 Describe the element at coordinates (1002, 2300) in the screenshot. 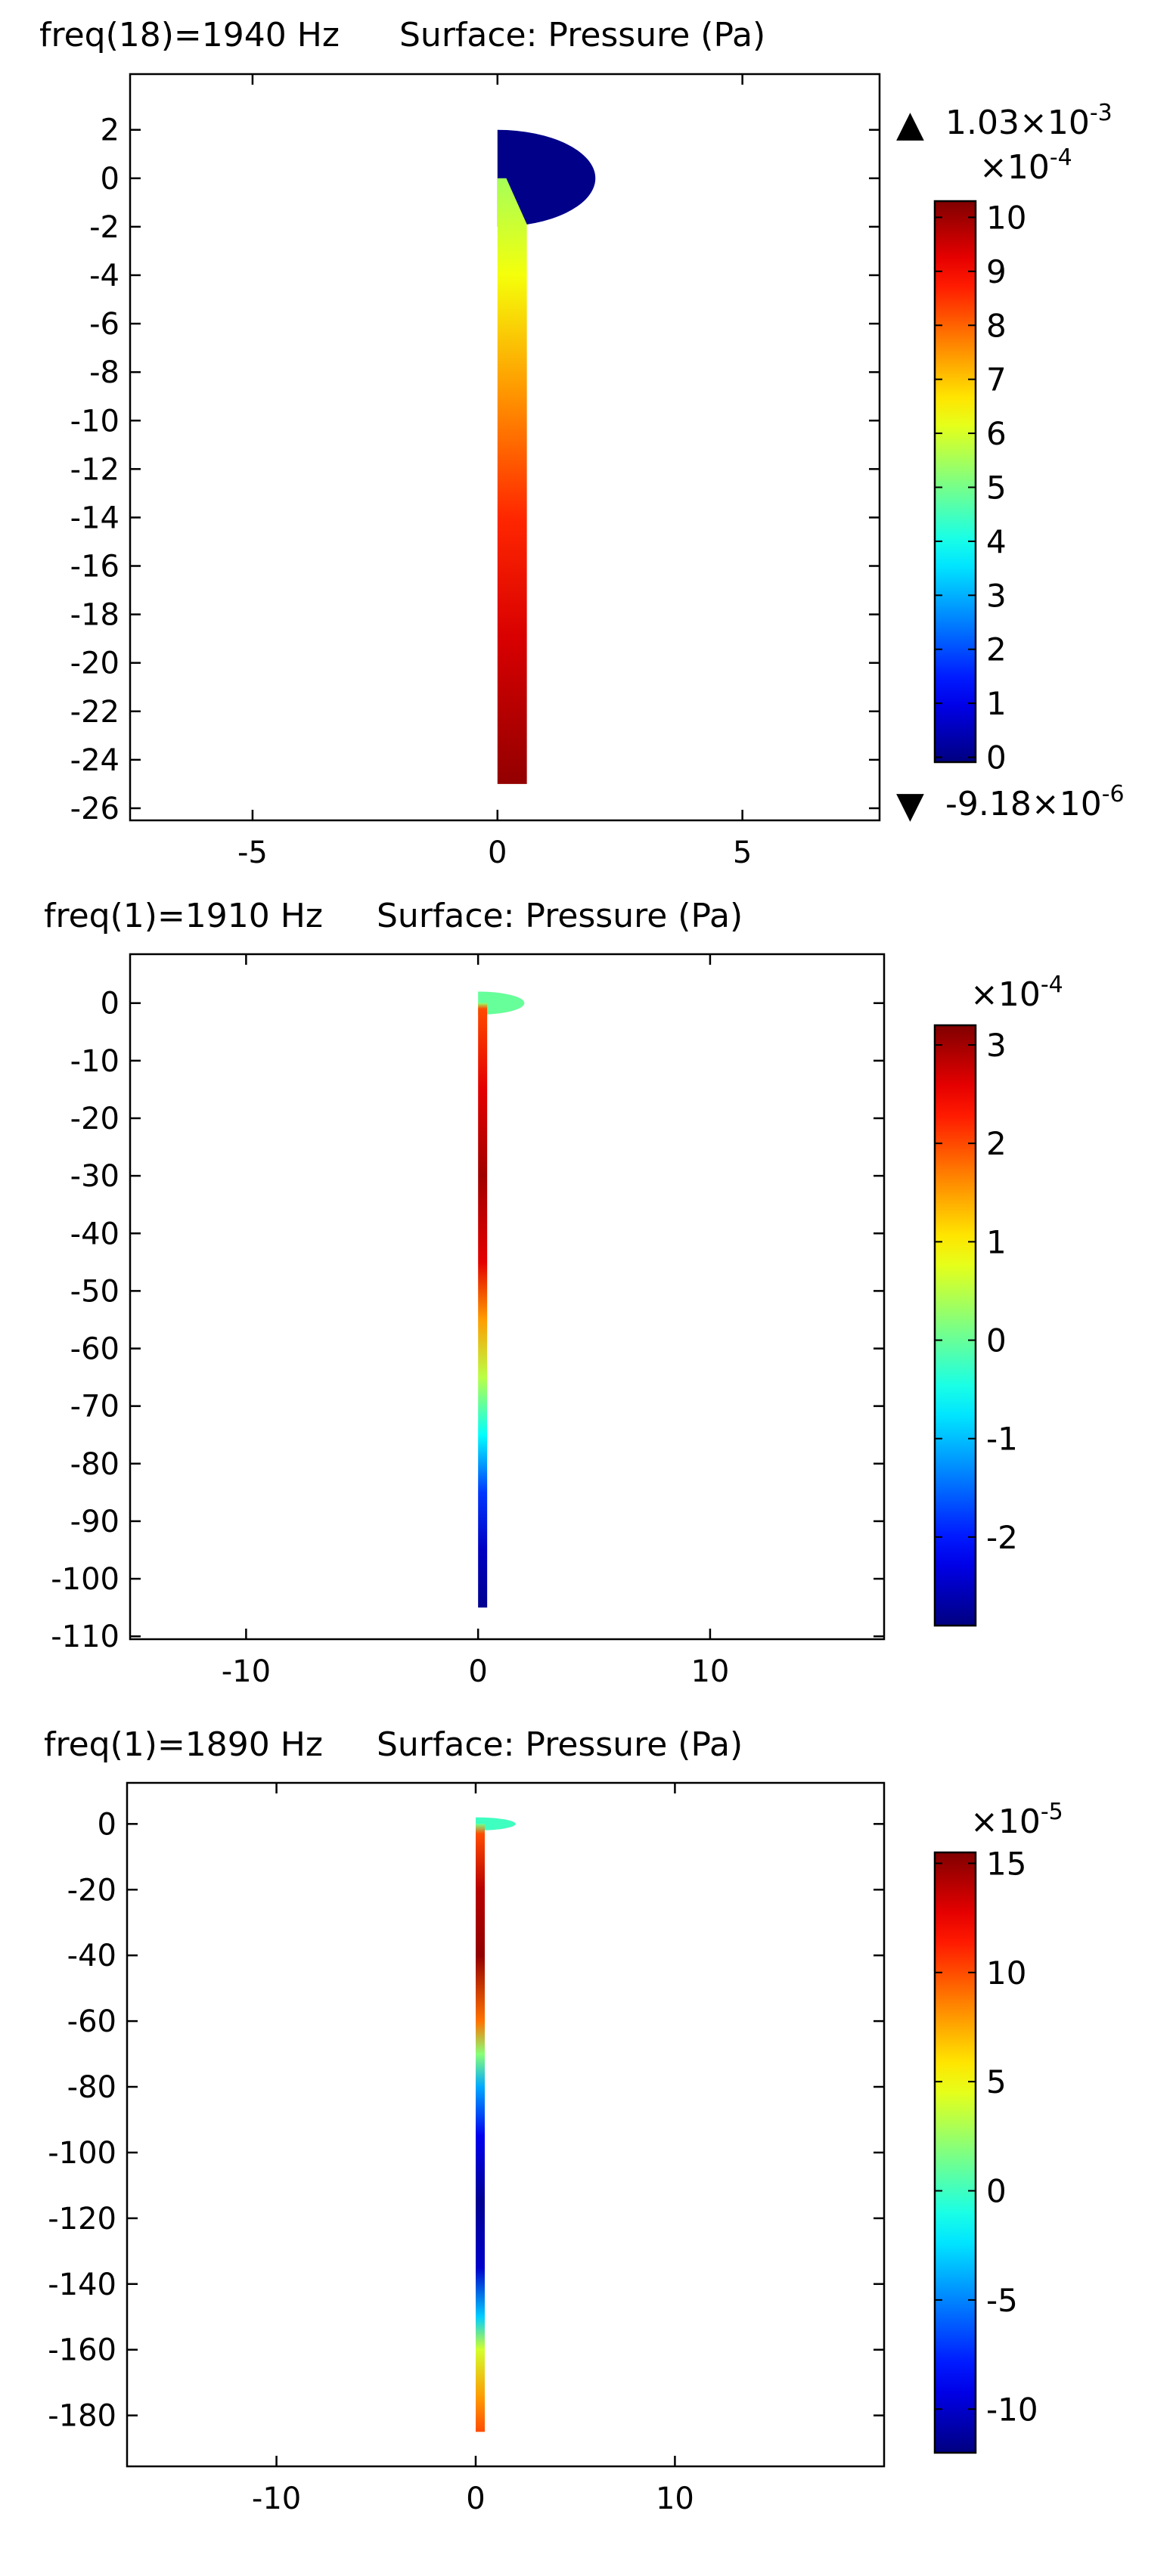

I see `colorbar-tick-label: -5` at that location.